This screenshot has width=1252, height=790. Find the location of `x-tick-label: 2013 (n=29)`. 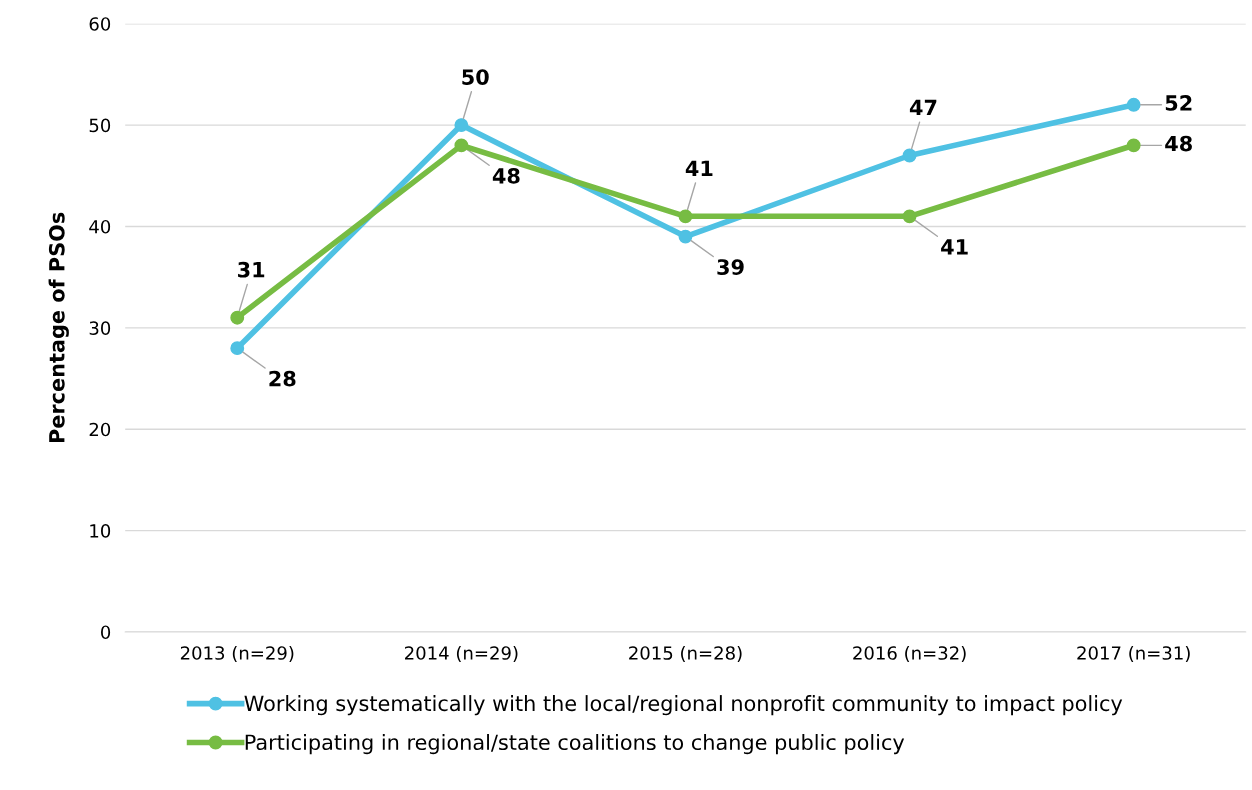

x-tick-label: 2013 (n=29) is located at coordinates (237, 653).